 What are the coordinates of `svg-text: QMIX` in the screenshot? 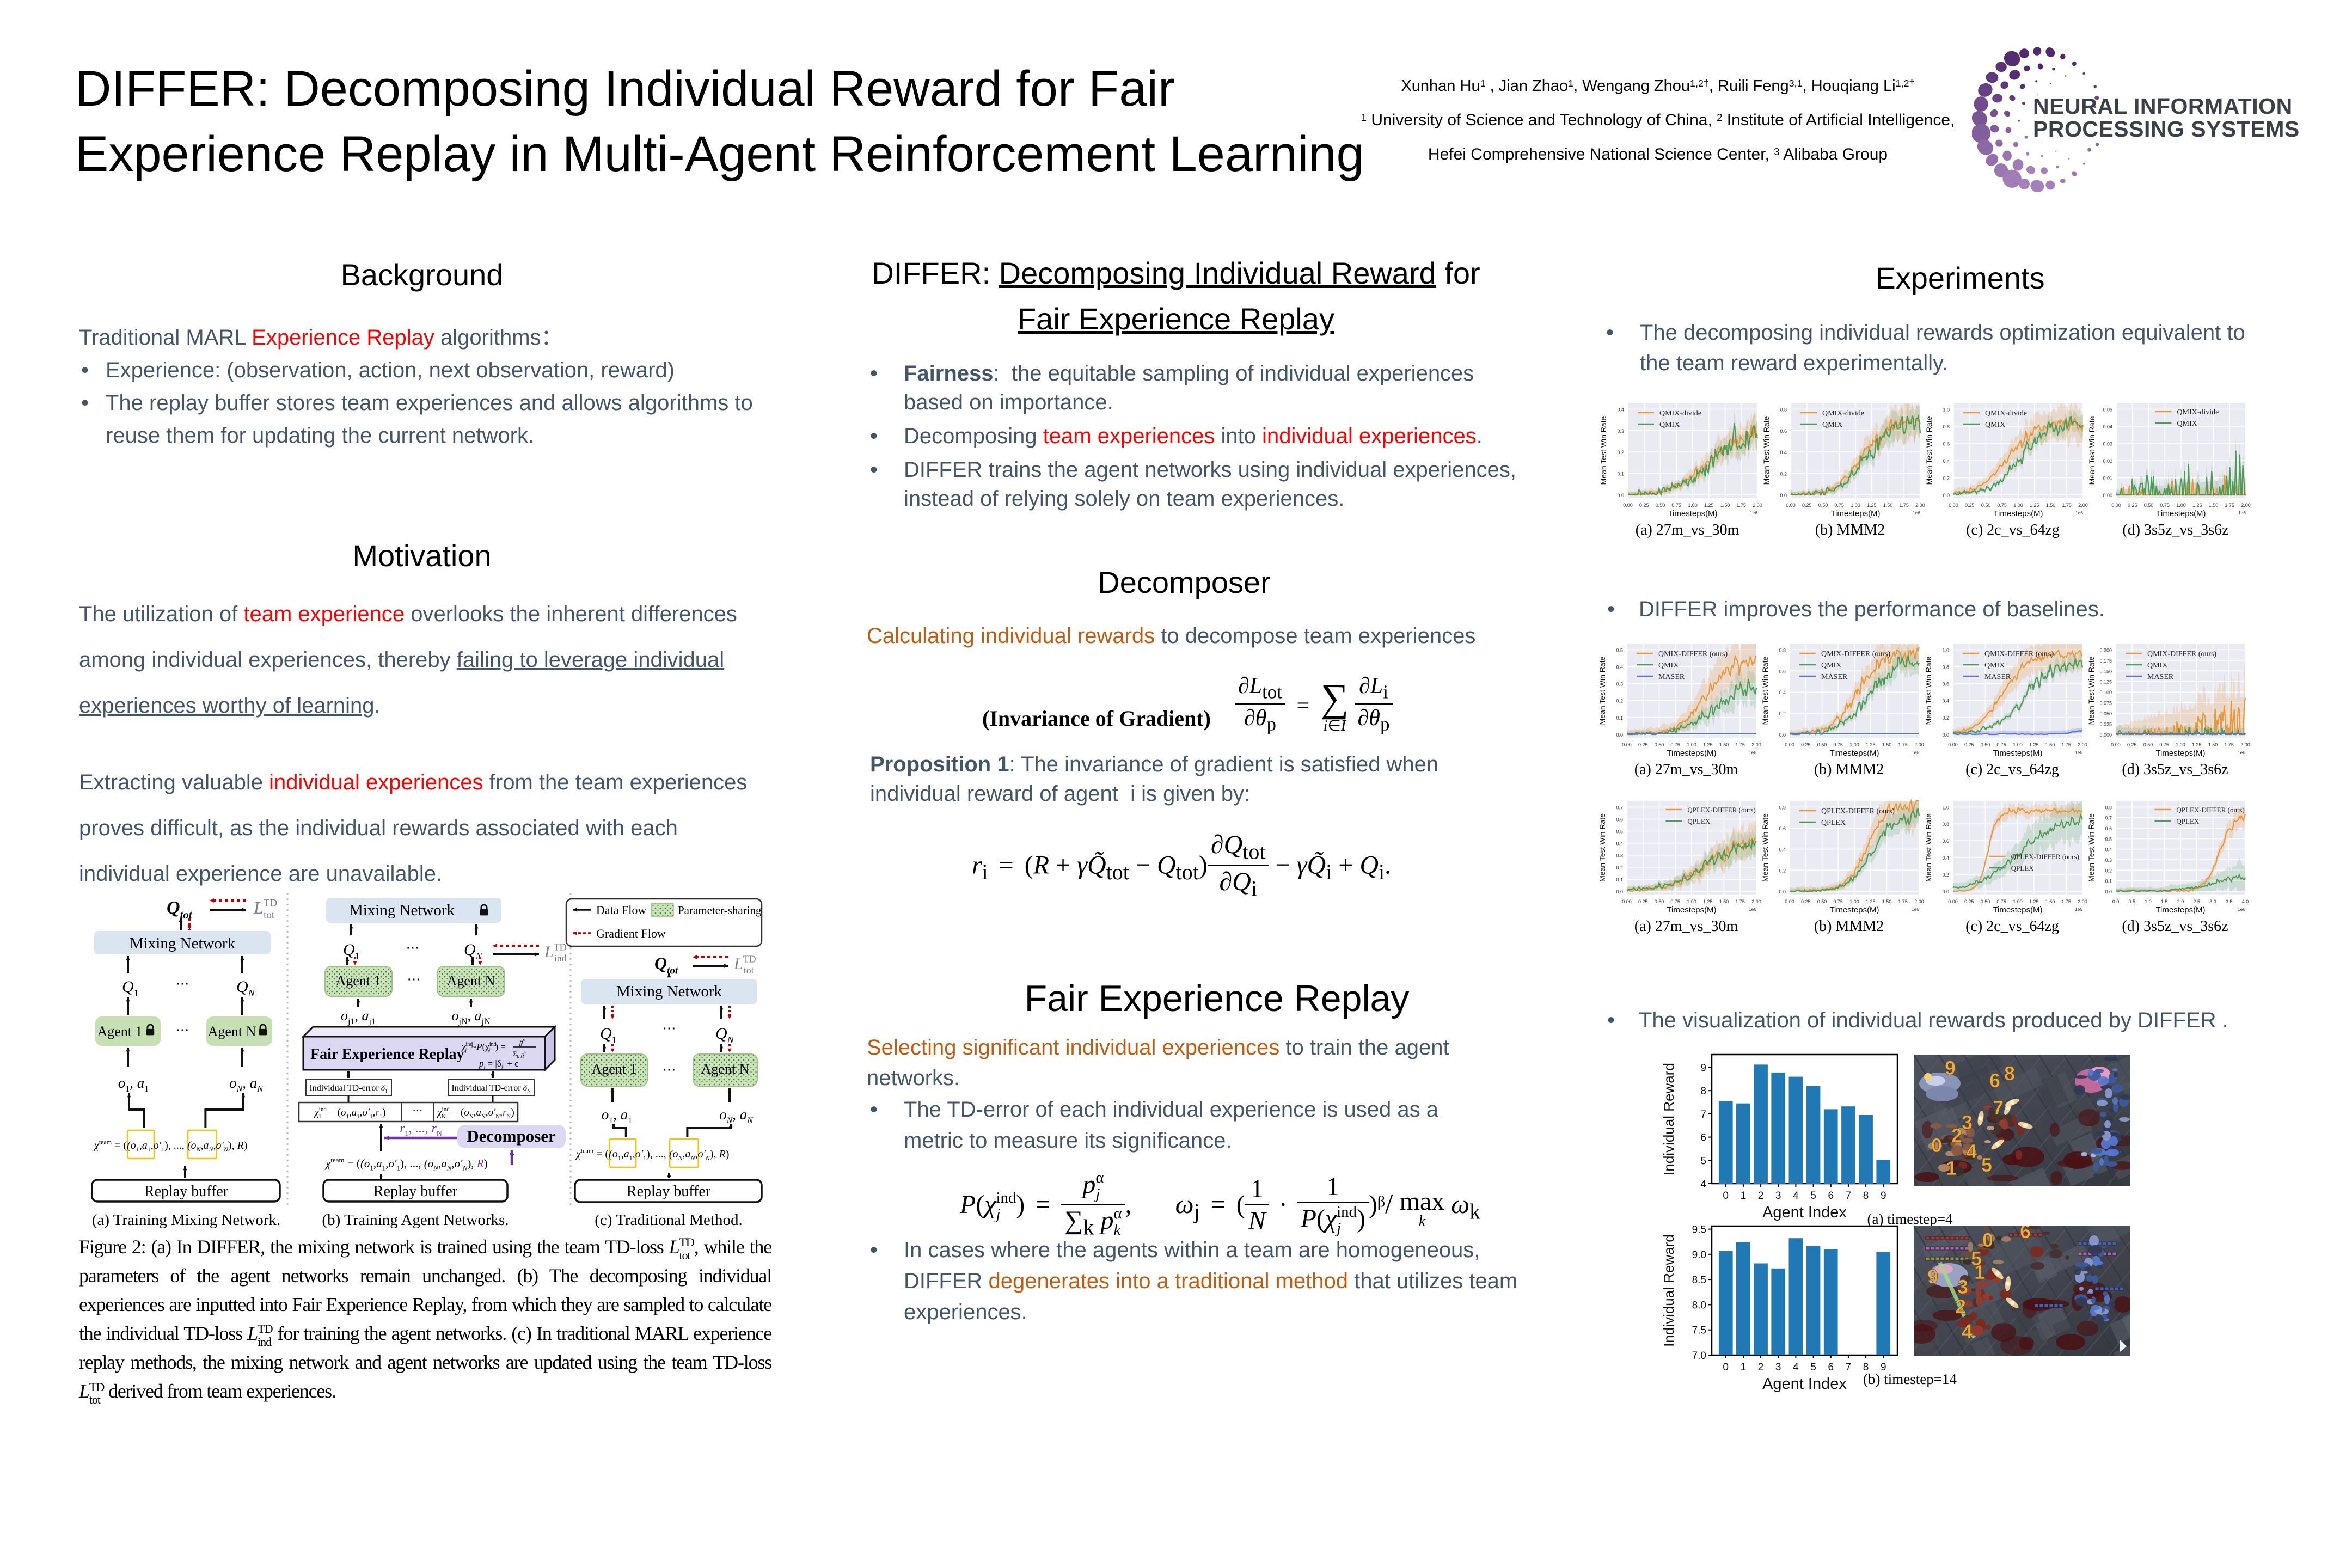 It's located at (2187, 424).